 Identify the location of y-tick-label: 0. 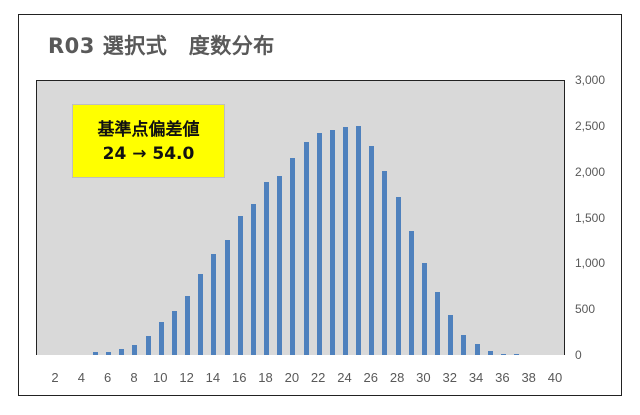
(578, 355).